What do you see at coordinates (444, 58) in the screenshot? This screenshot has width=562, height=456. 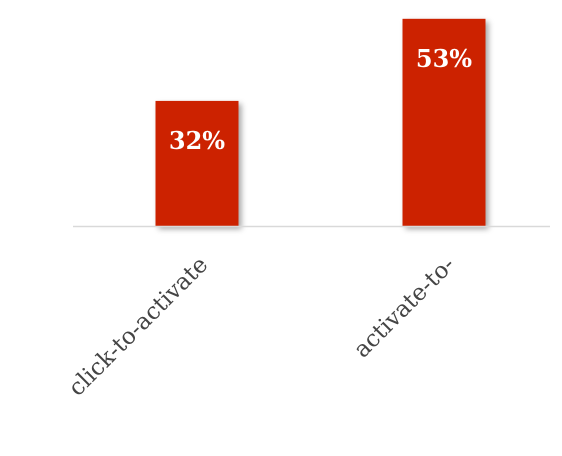 I see `data-label-activate-to-: 53%` at bounding box center [444, 58].